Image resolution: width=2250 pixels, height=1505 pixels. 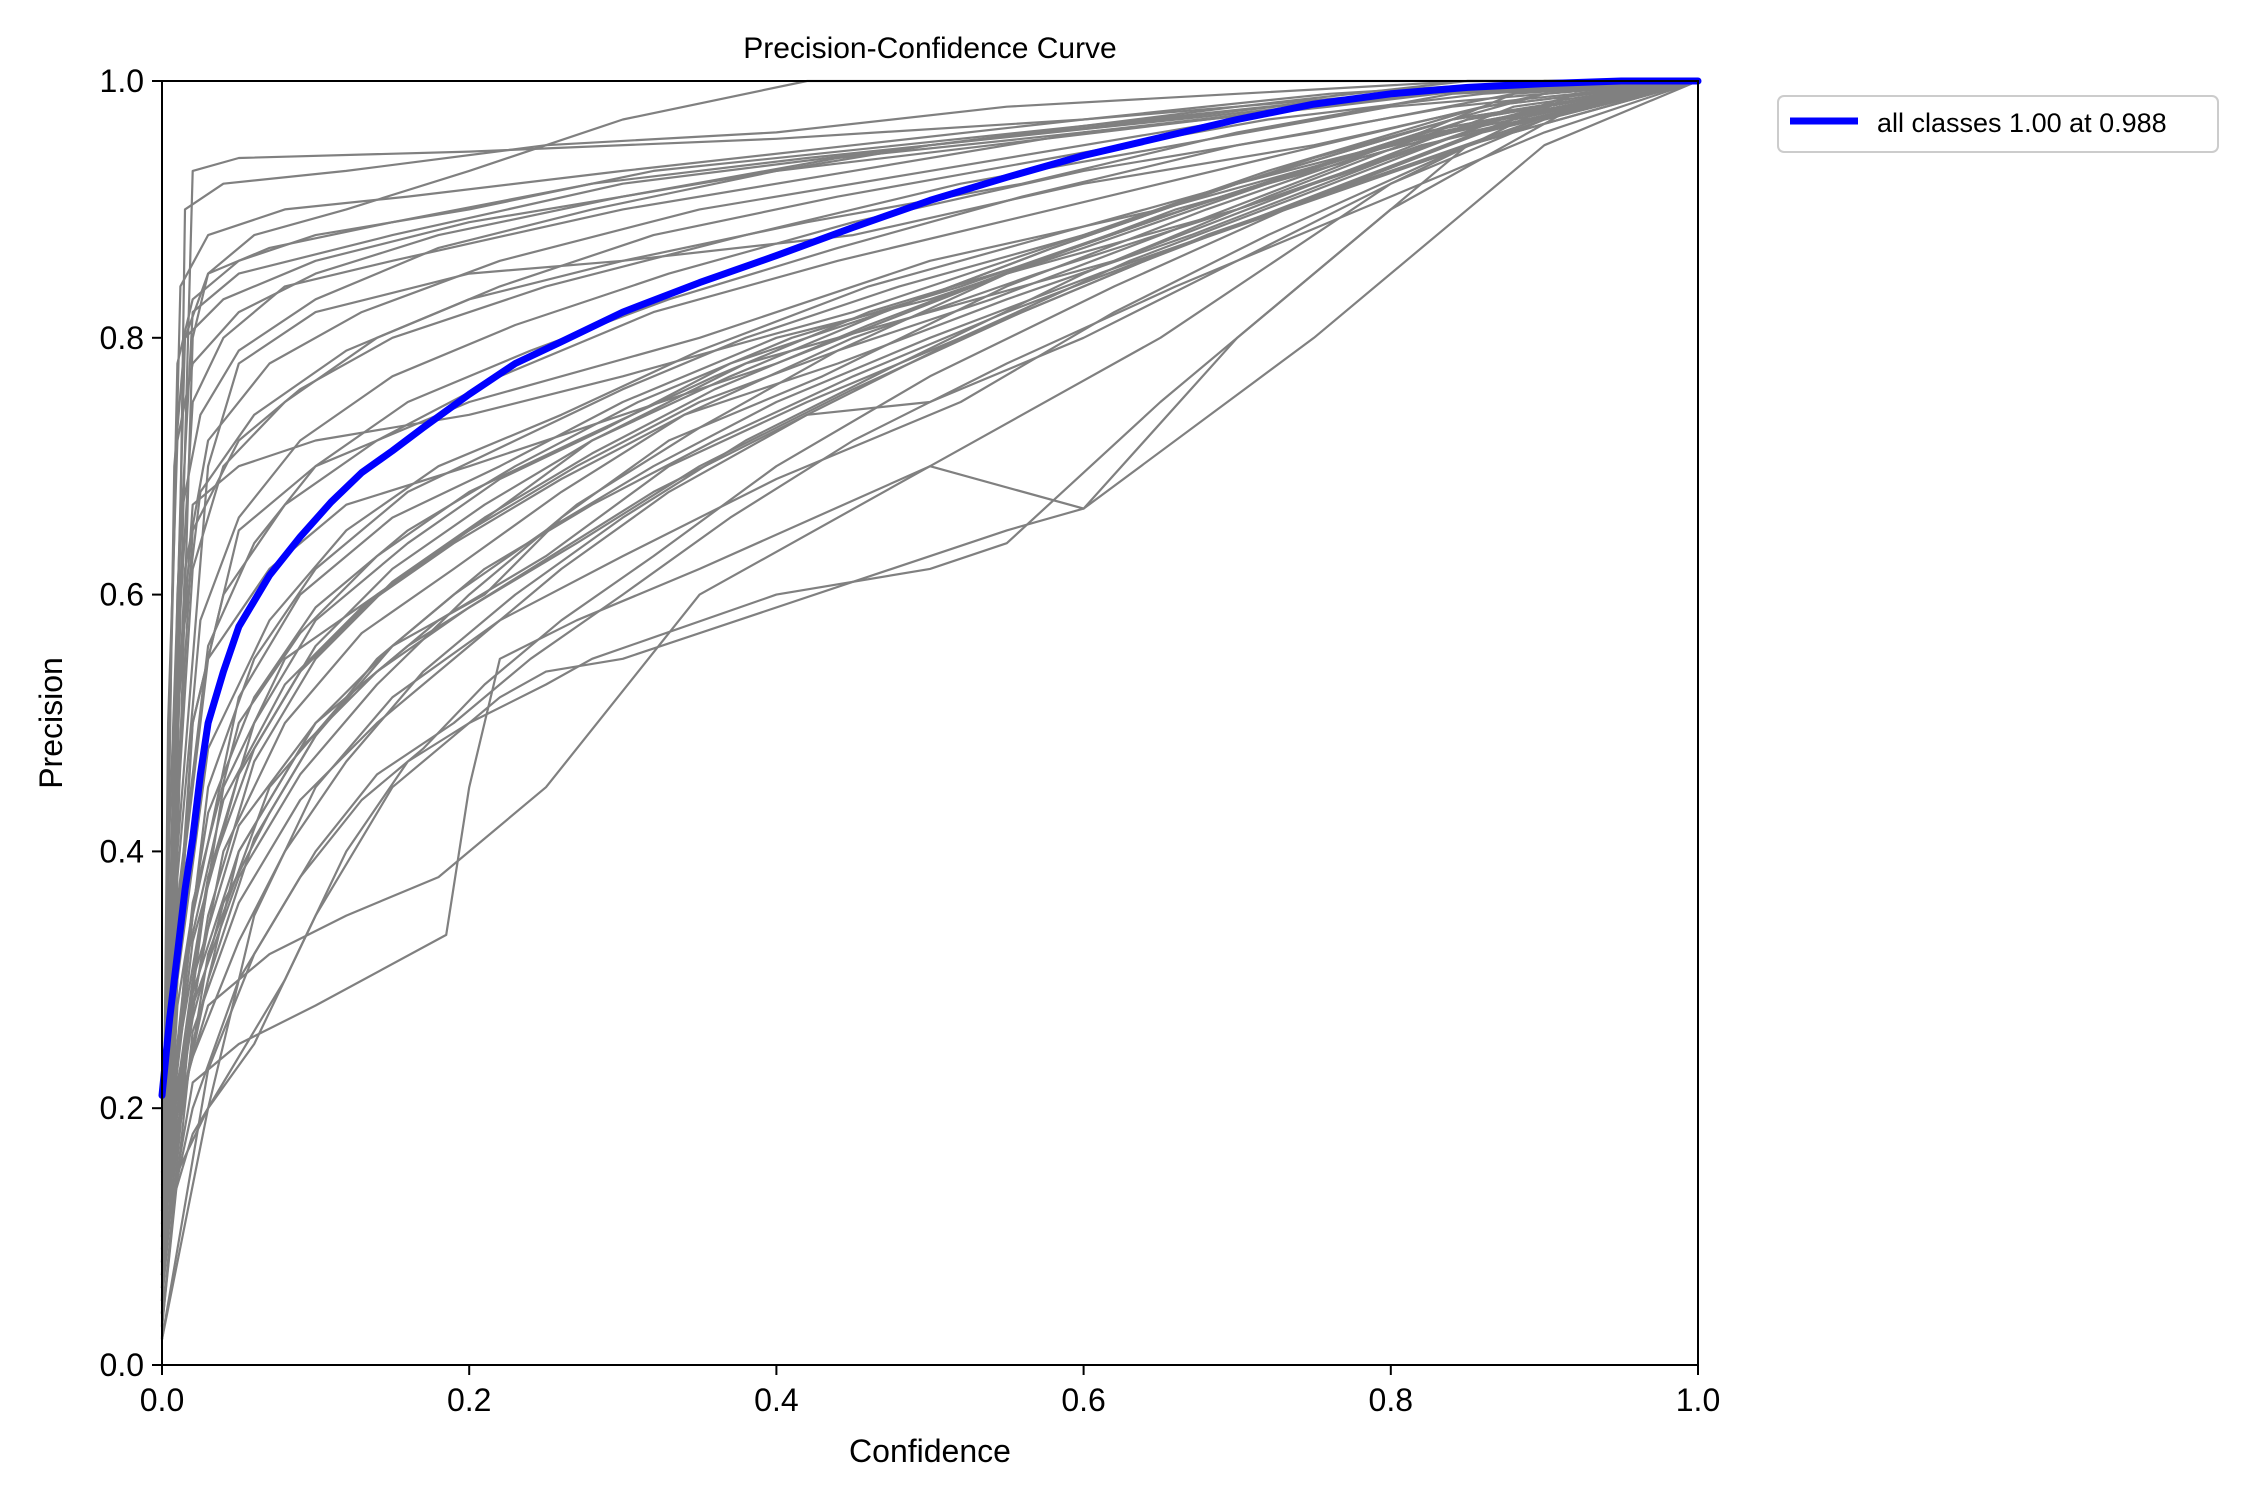 I want to click on y-tick-label: 0.6, so click(x=122, y=595).